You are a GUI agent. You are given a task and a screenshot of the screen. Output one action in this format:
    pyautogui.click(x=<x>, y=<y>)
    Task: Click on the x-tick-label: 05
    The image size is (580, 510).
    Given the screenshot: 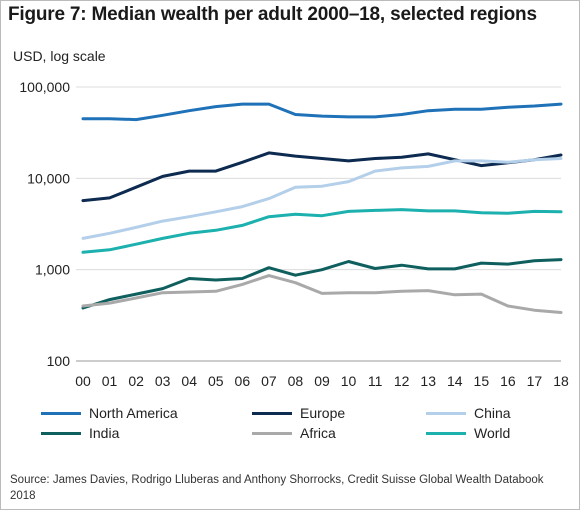 What is the action you would take?
    pyautogui.click(x=216, y=381)
    